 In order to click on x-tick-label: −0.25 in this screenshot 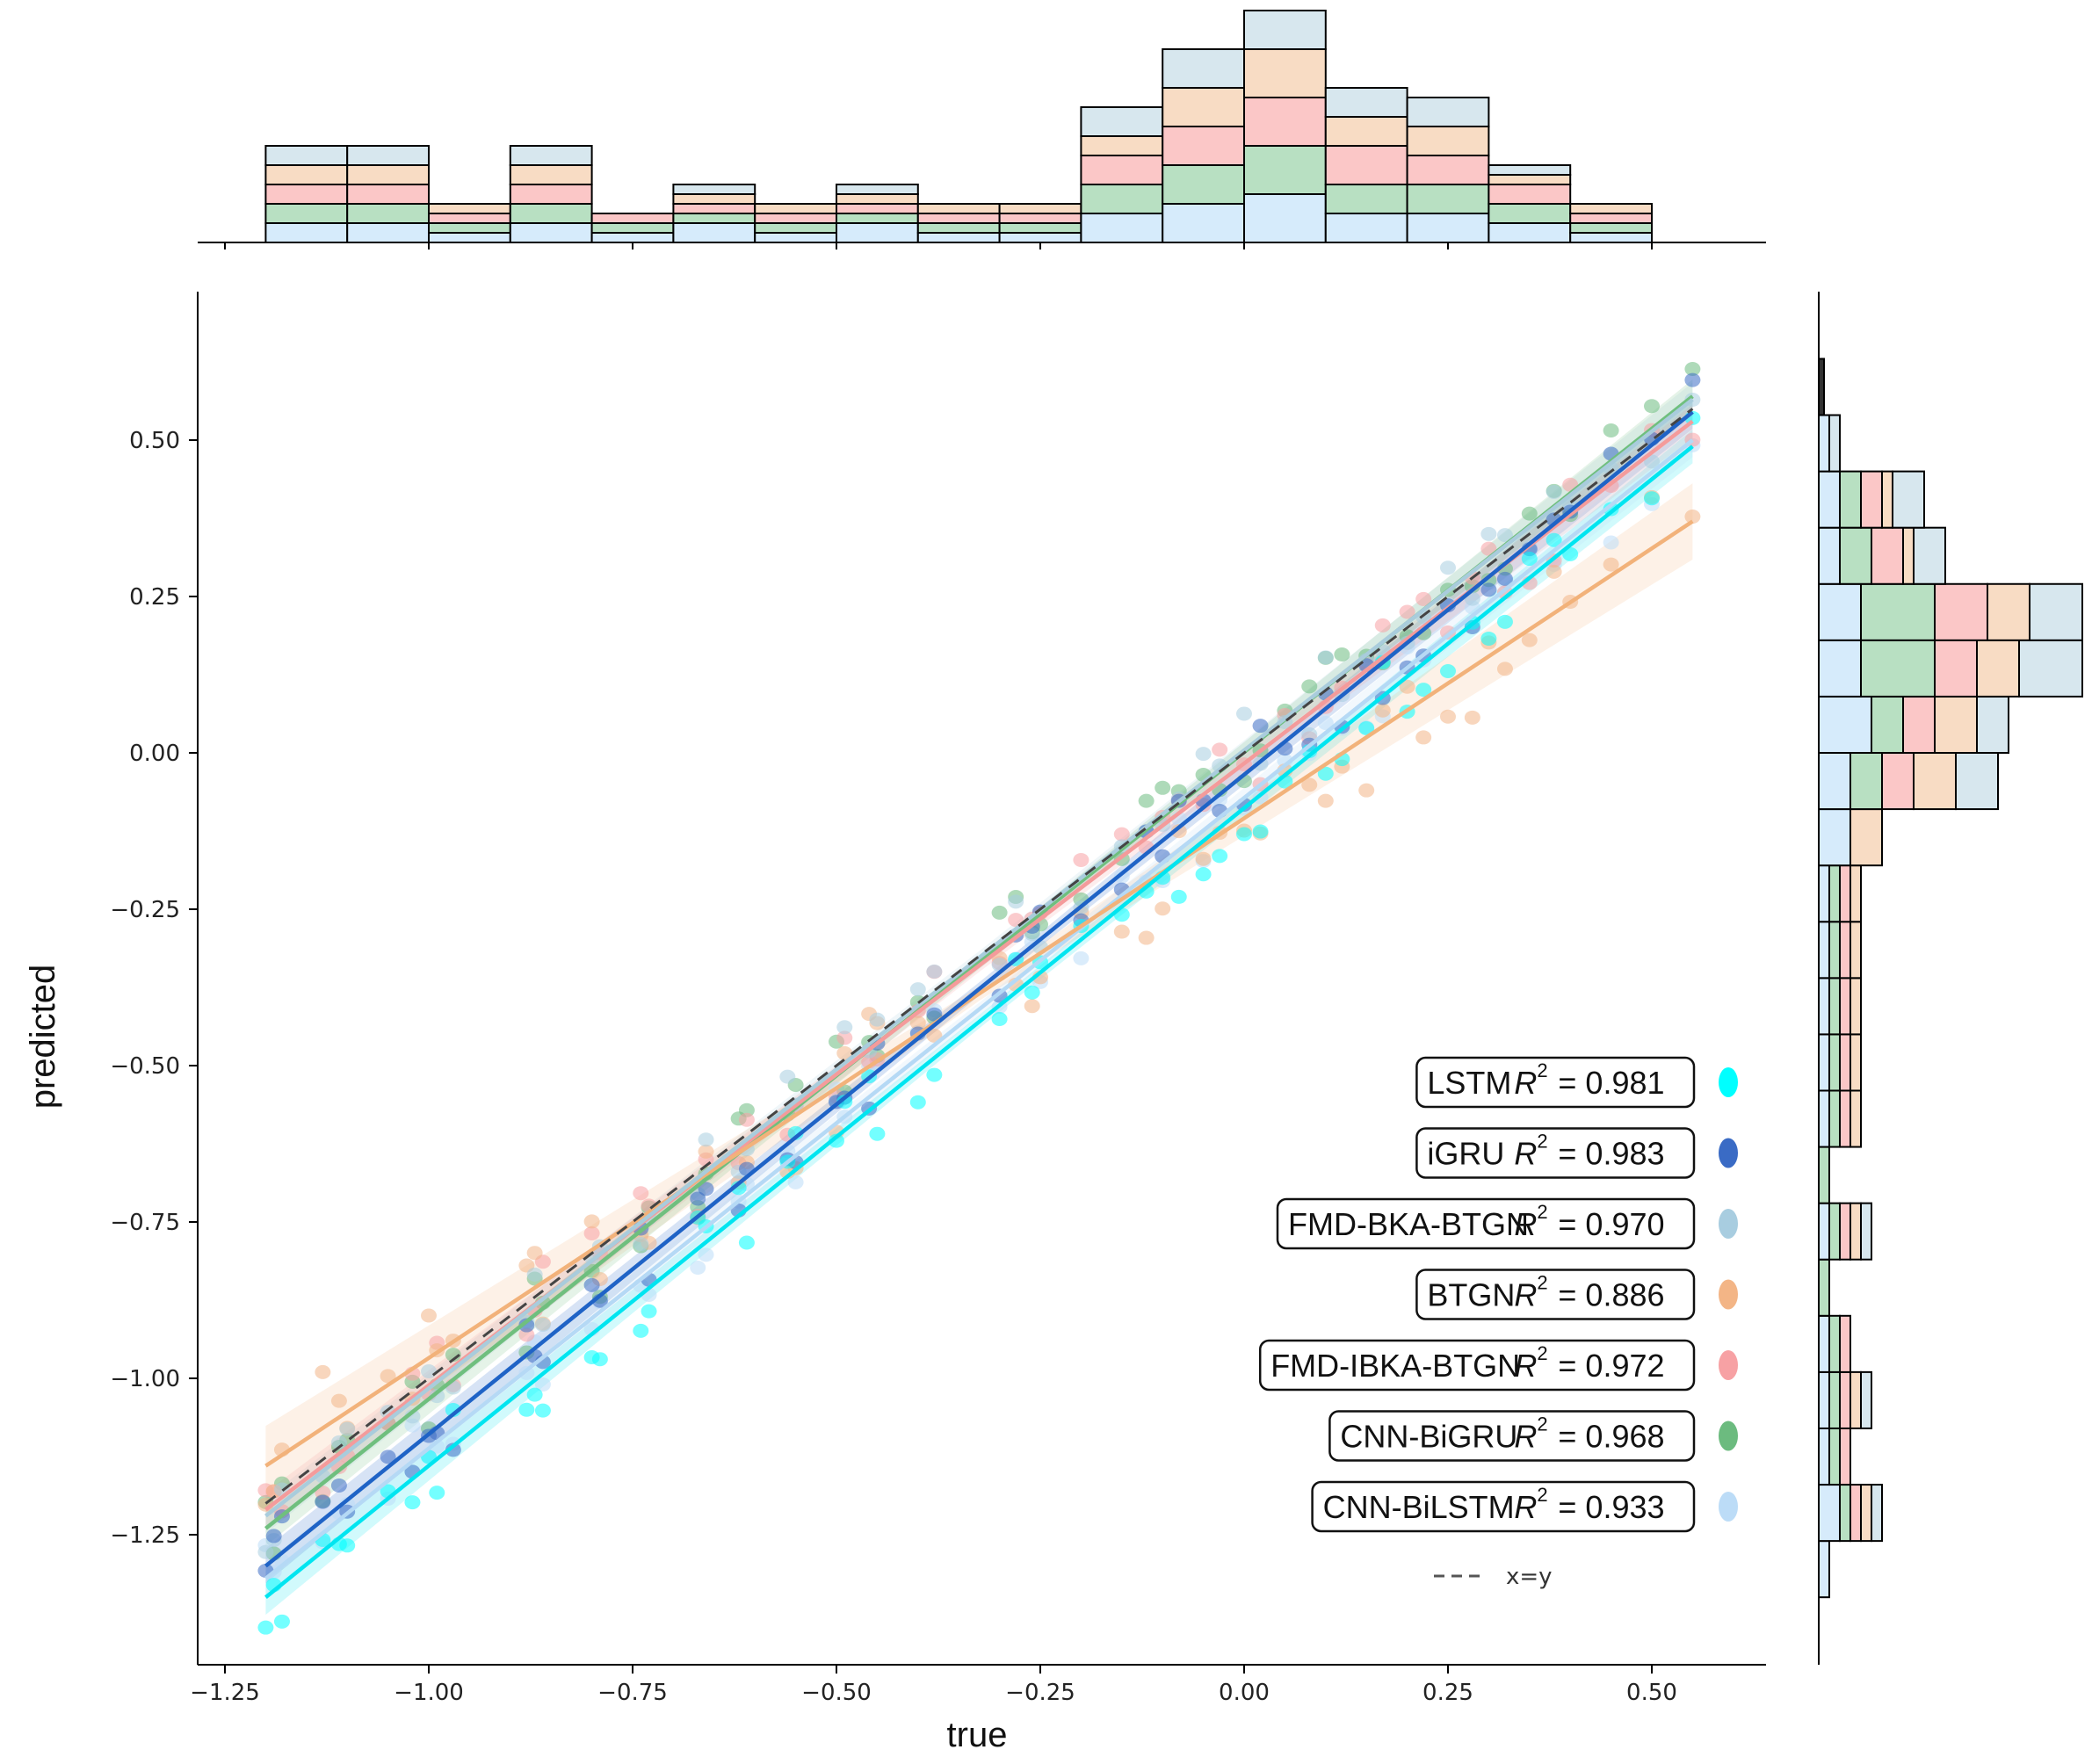, I will do `click(1040, 1693)`.